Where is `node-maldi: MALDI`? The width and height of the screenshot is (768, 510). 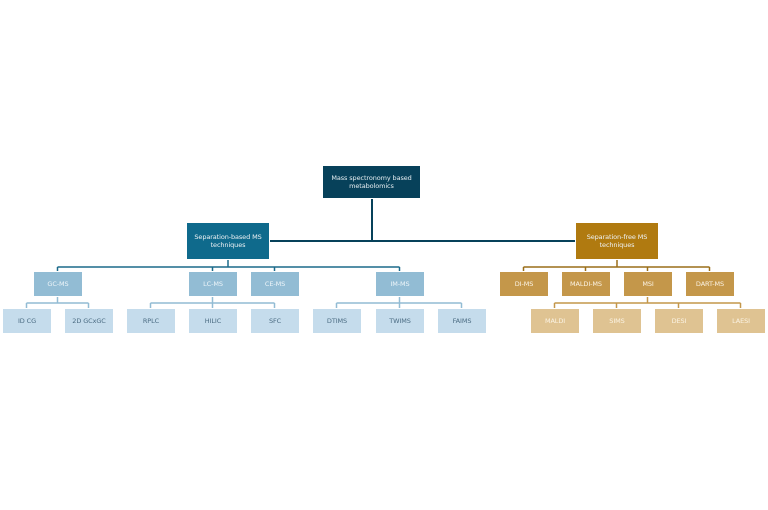 node-maldi: MALDI is located at coordinates (555, 321).